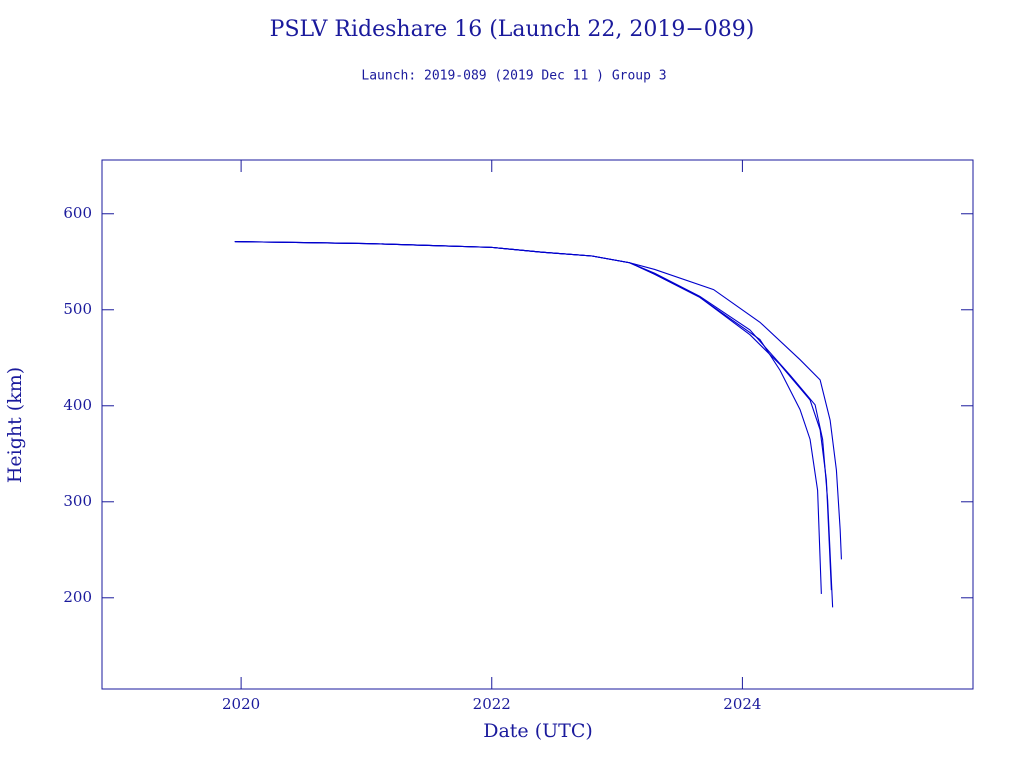  I want to click on x-tick-label: 2022, so click(492, 704).